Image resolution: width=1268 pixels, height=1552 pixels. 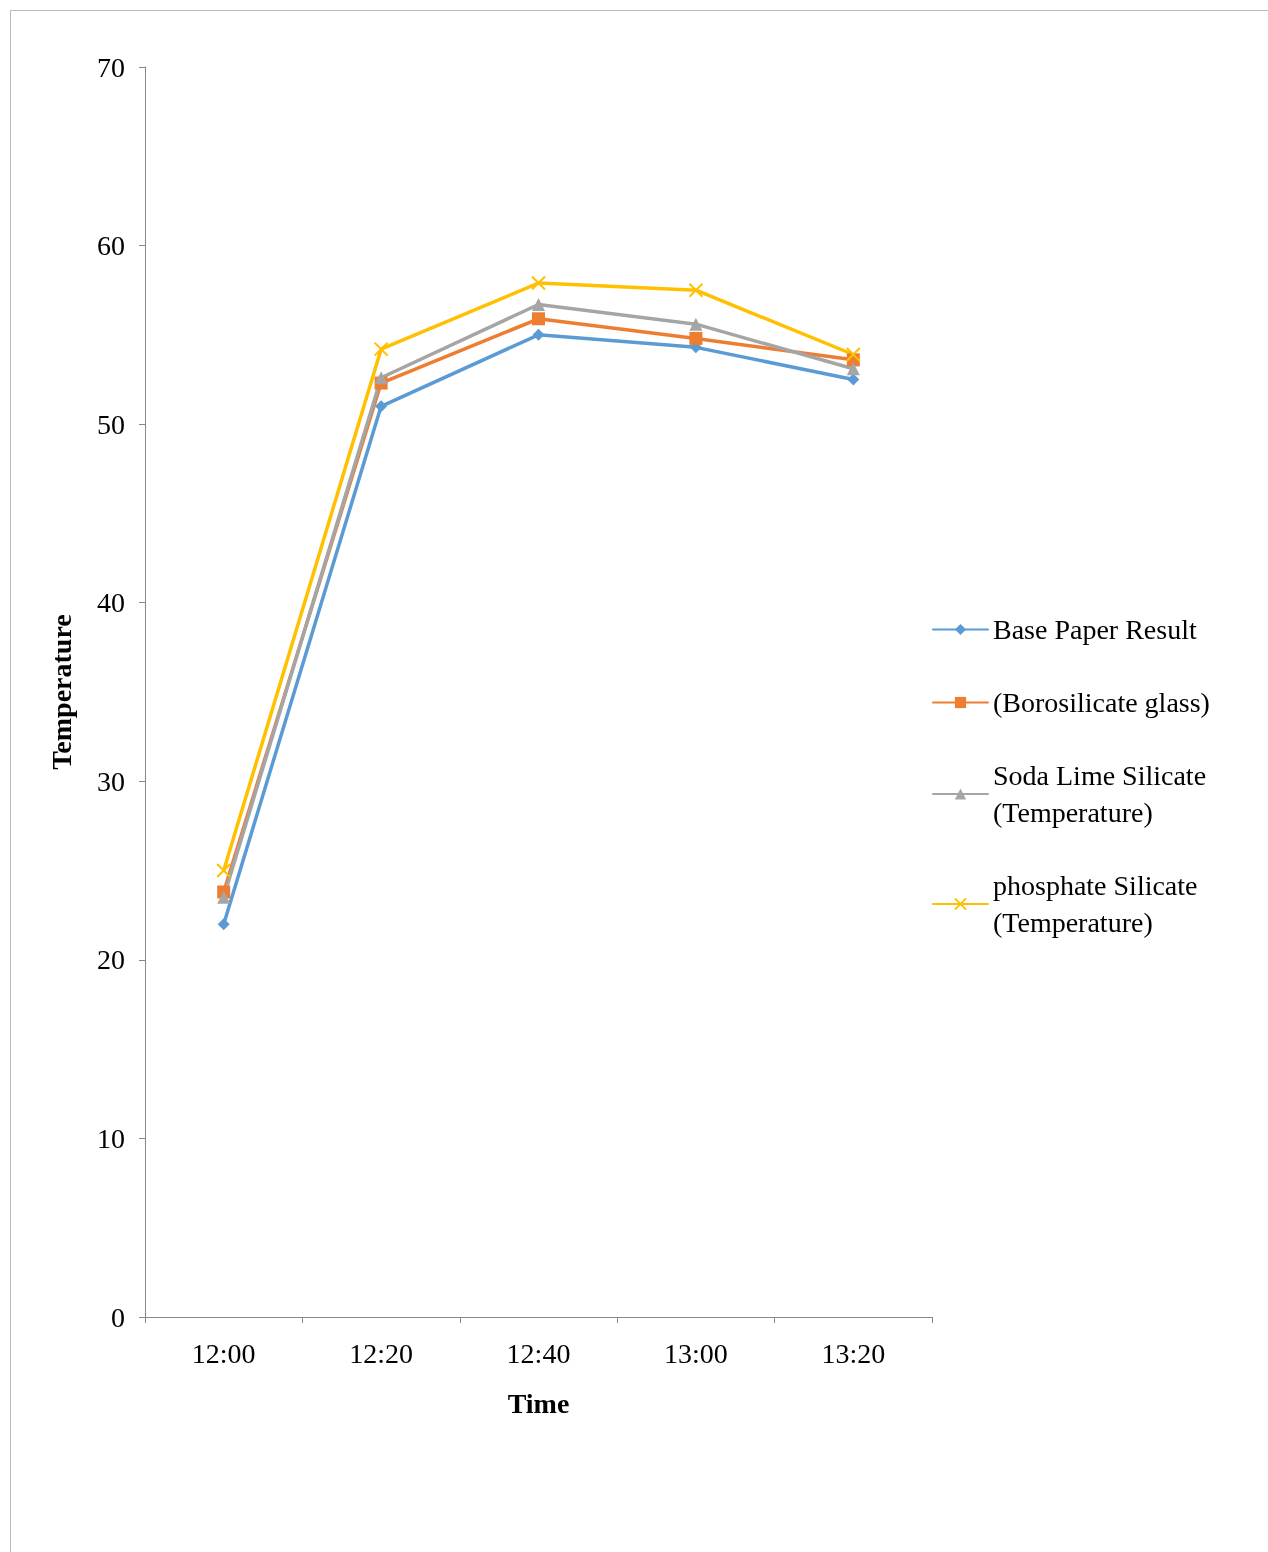 I want to click on y-tick-label: 10, so click(x=111, y=1138).